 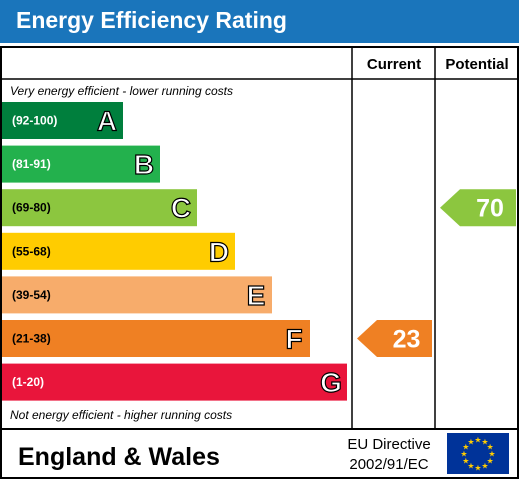 I want to click on band-a-letter: A, so click(x=107, y=121).